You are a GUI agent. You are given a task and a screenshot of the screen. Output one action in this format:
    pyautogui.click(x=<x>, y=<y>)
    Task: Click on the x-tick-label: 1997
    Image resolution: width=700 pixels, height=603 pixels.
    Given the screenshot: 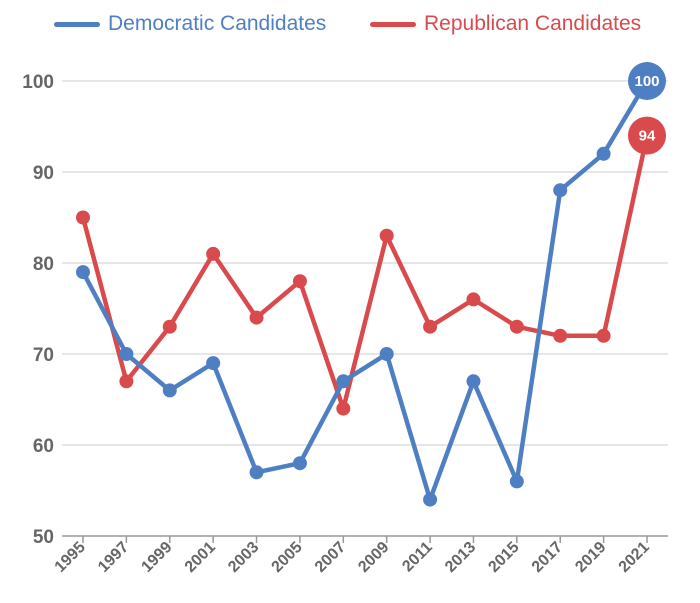 What is the action you would take?
    pyautogui.click(x=113, y=557)
    